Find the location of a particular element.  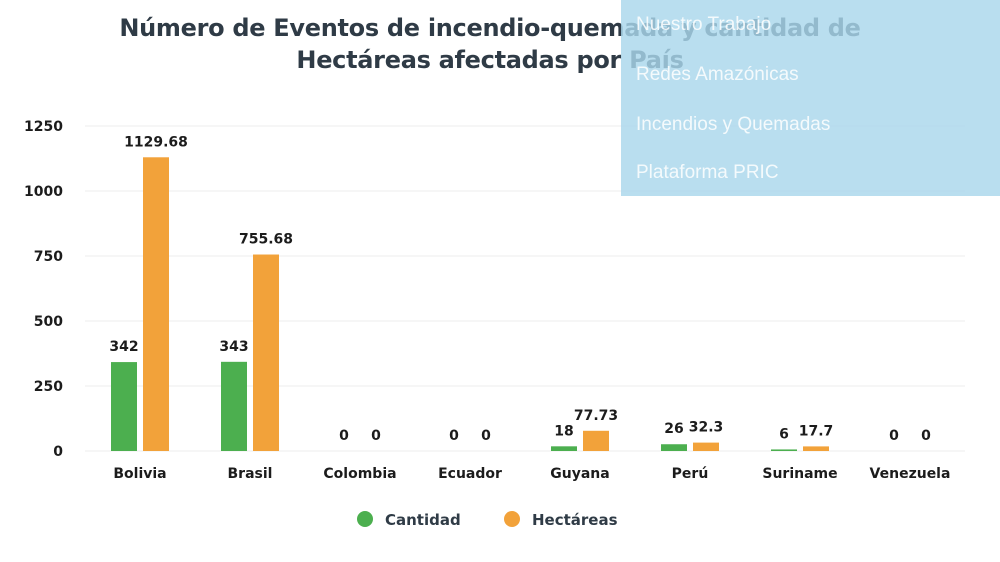

data-label: 342 is located at coordinates (123, 347).